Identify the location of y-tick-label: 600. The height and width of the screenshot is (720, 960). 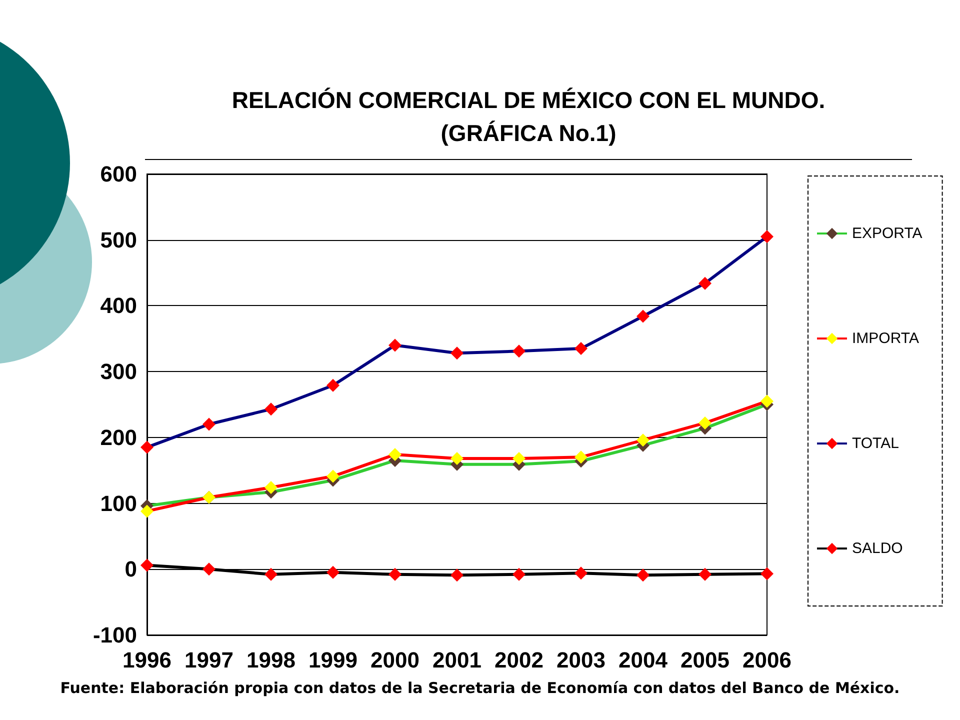
(118, 174).